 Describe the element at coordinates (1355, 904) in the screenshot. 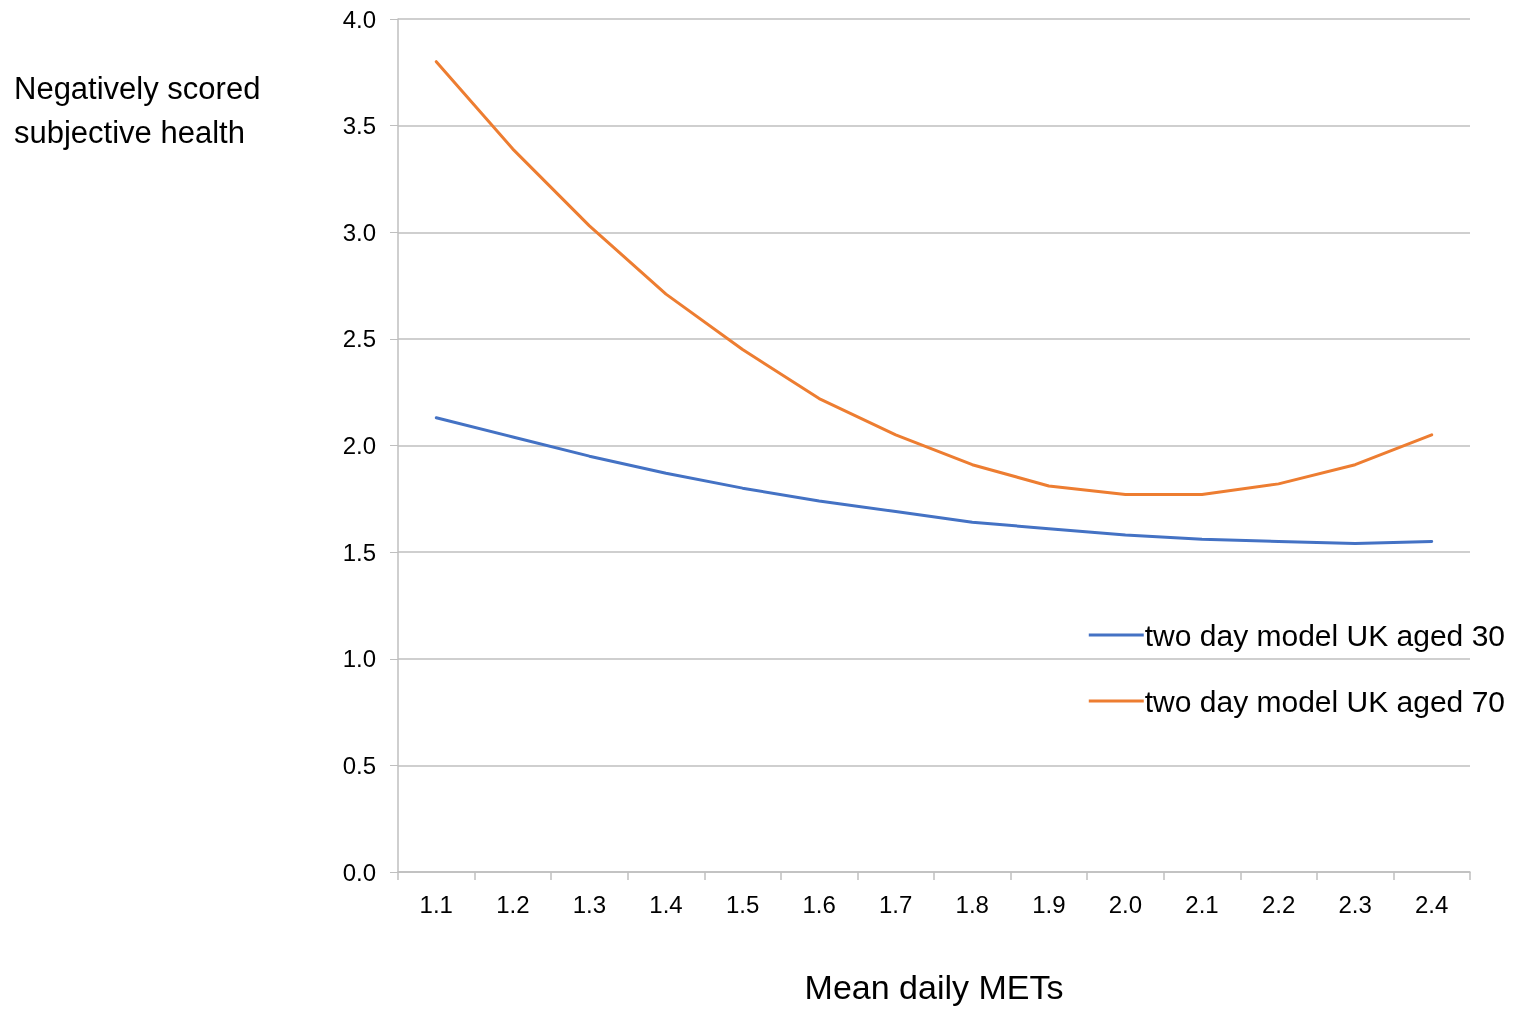

I see `x-tick-label: 2.3` at that location.